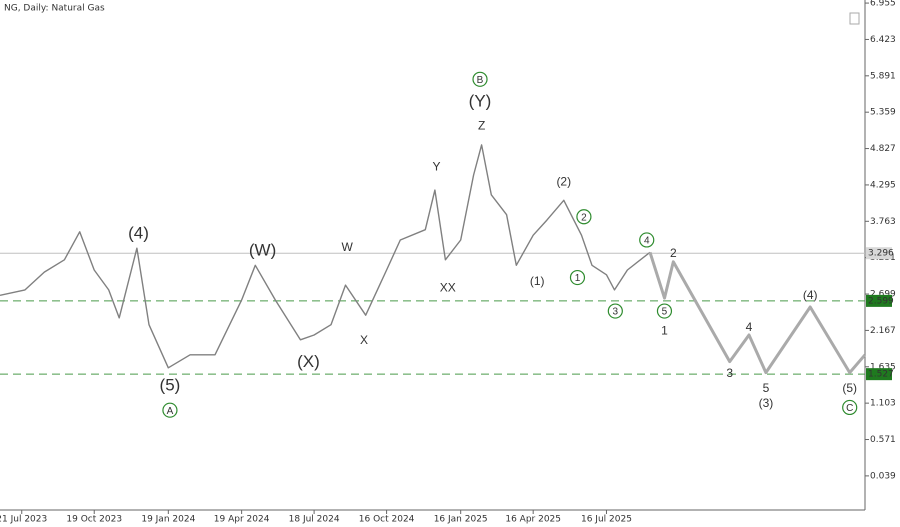 This screenshot has height=527, width=900. What do you see at coordinates (883, 40) in the screenshot?
I see `y-tick-label: 6.423` at bounding box center [883, 40].